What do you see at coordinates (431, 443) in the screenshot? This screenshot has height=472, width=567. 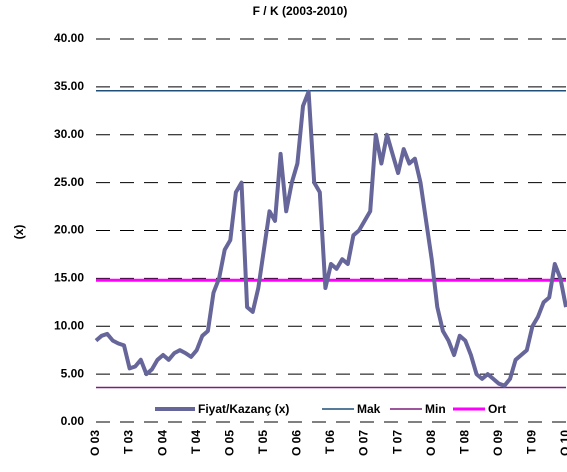 I see `x-tick-label: O 08` at bounding box center [431, 443].